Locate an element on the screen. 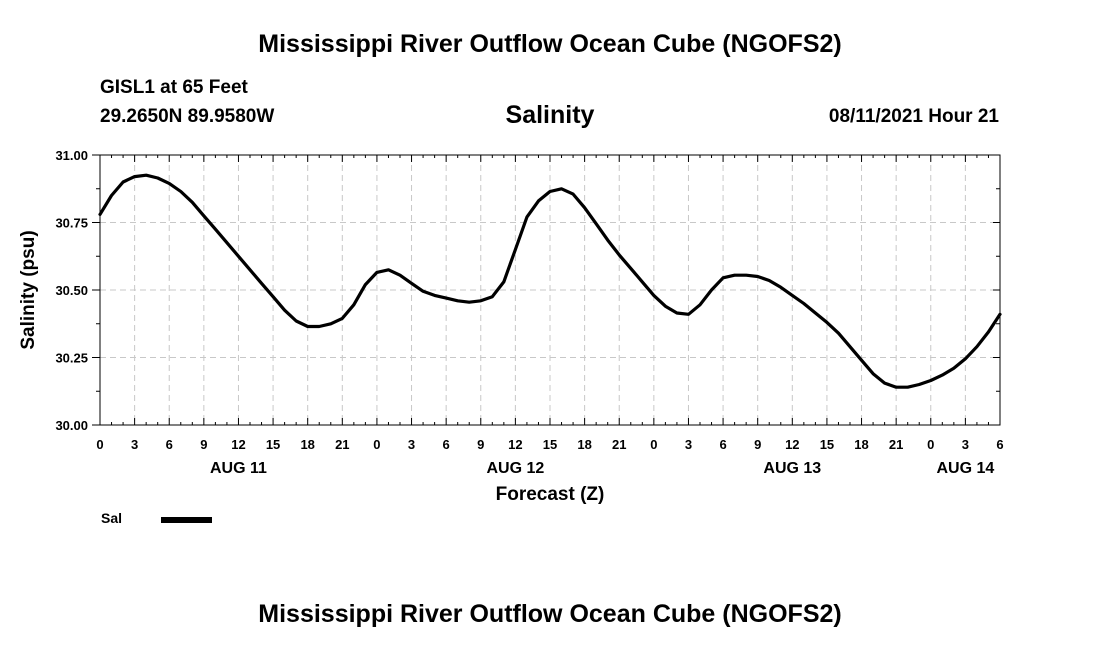 This screenshot has width=1100, height=650. day-label: AUG 11 is located at coordinates (238, 468).